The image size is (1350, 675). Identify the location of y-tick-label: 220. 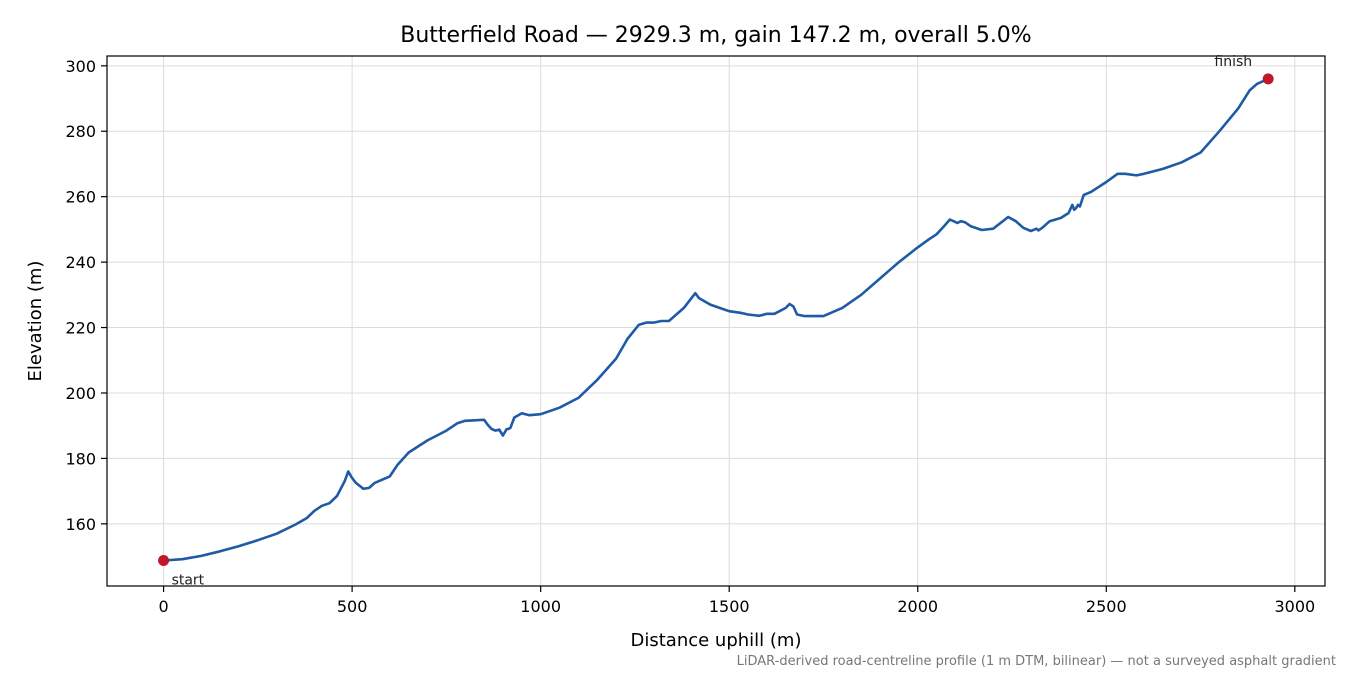
(80, 328).